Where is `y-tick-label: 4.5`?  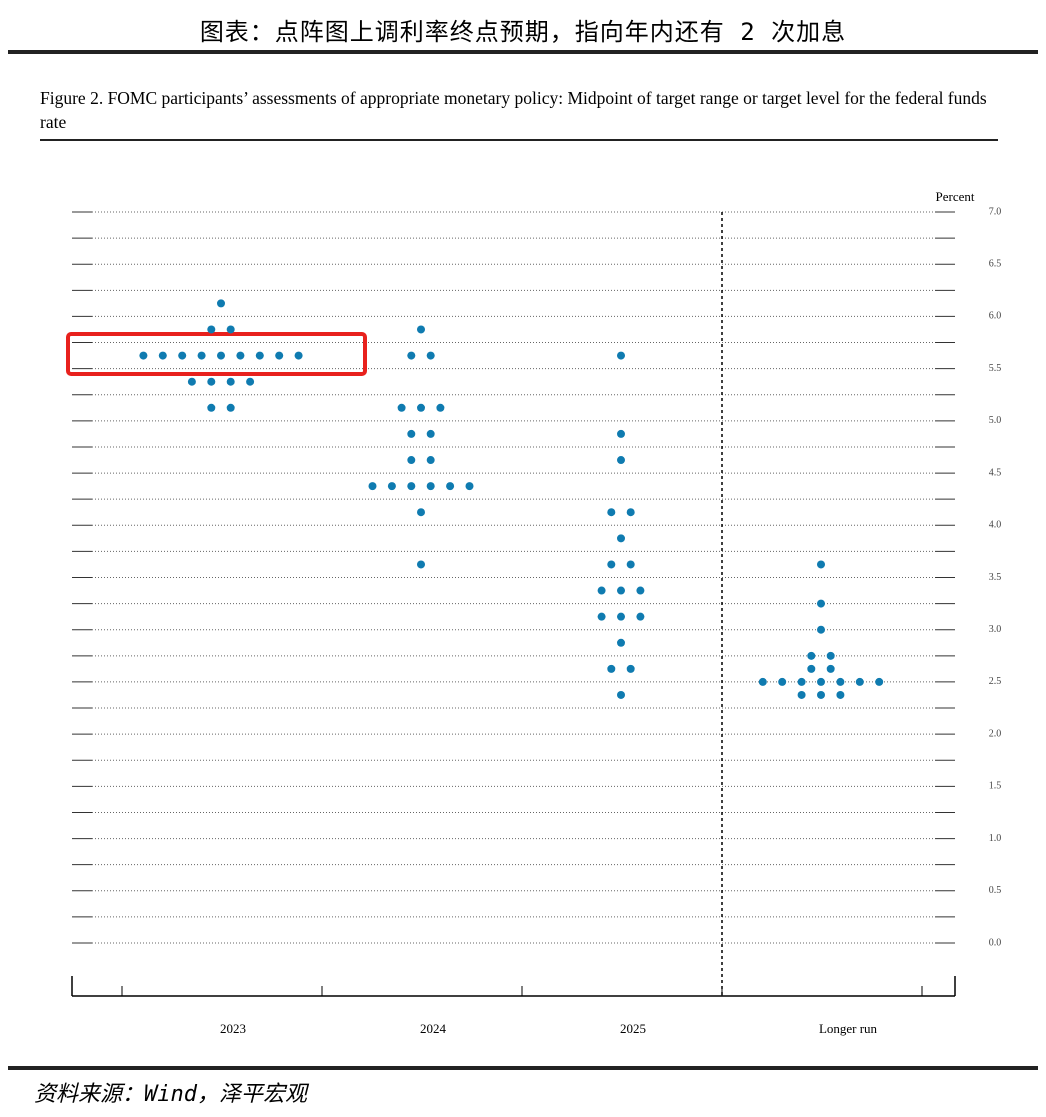 y-tick-label: 4.5 is located at coordinates (995, 472).